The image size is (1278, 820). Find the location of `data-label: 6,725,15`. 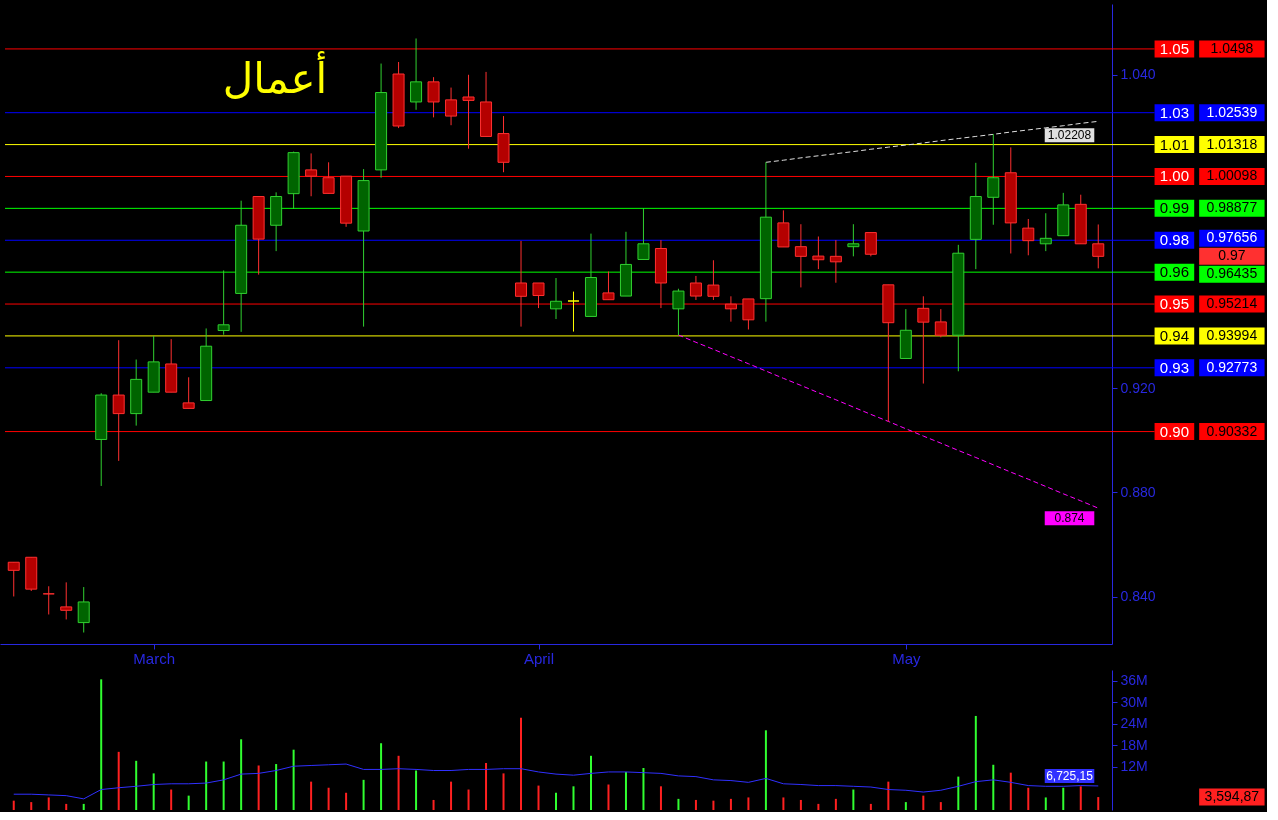

data-label: 6,725,15 is located at coordinates (1070, 775).